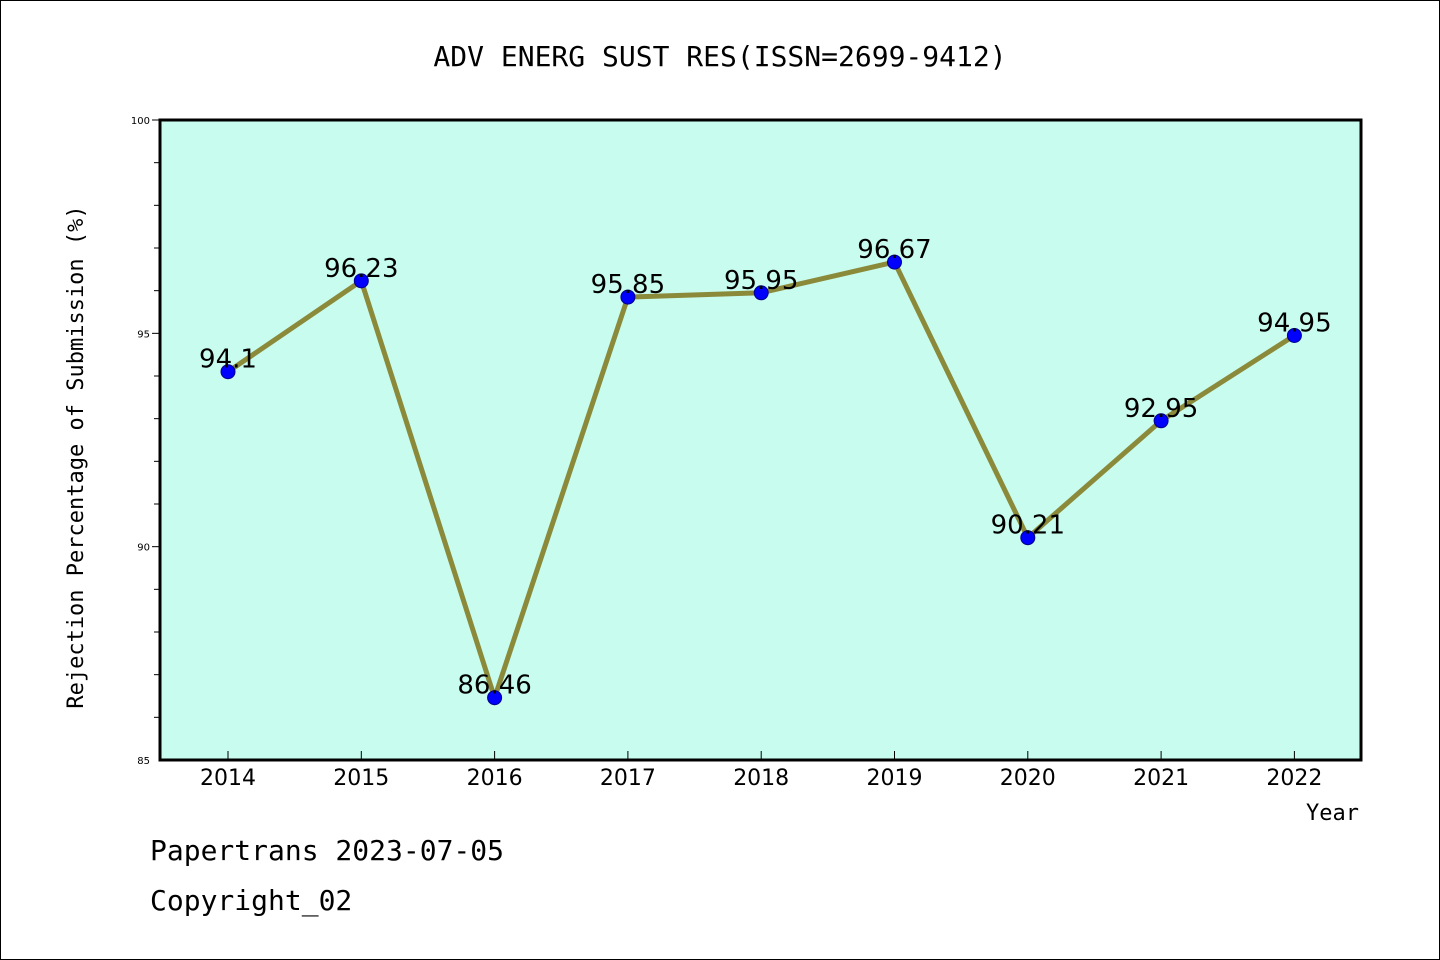 The height and width of the screenshot is (960, 1440). What do you see at coordinates (76, 456) in the screenshot?
I see `y-axis-title: Rejection Percentage of Submission (%)` at bounding box center [76, 456].